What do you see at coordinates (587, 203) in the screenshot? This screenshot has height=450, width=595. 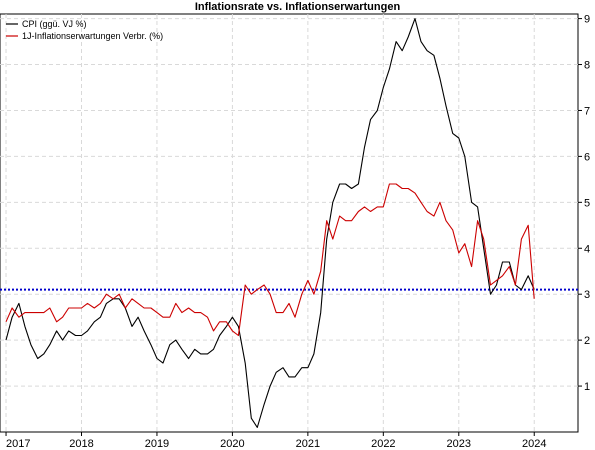 I see `y-tick-label-5: 5` at bounding box center [587, 203].